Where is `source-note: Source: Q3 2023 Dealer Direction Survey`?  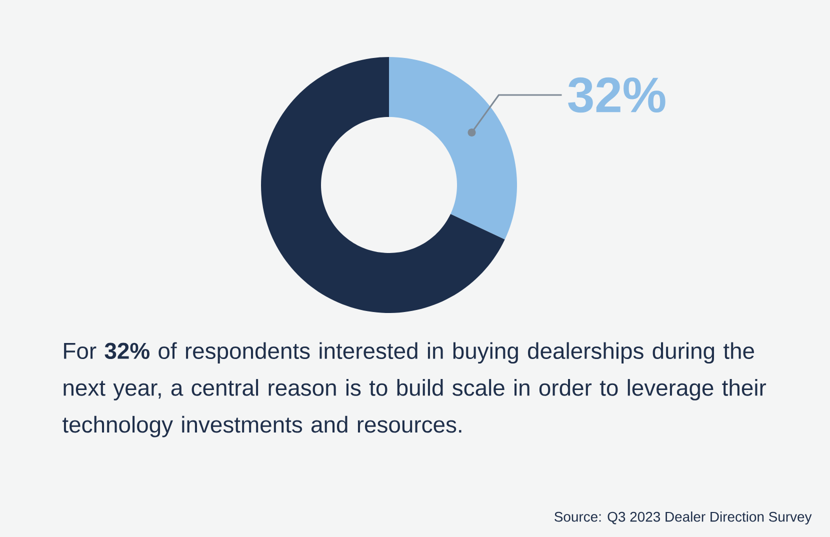 source-note: Source: Q3 2023 Dealer Direction Survey is located at coordinates (683, 517).